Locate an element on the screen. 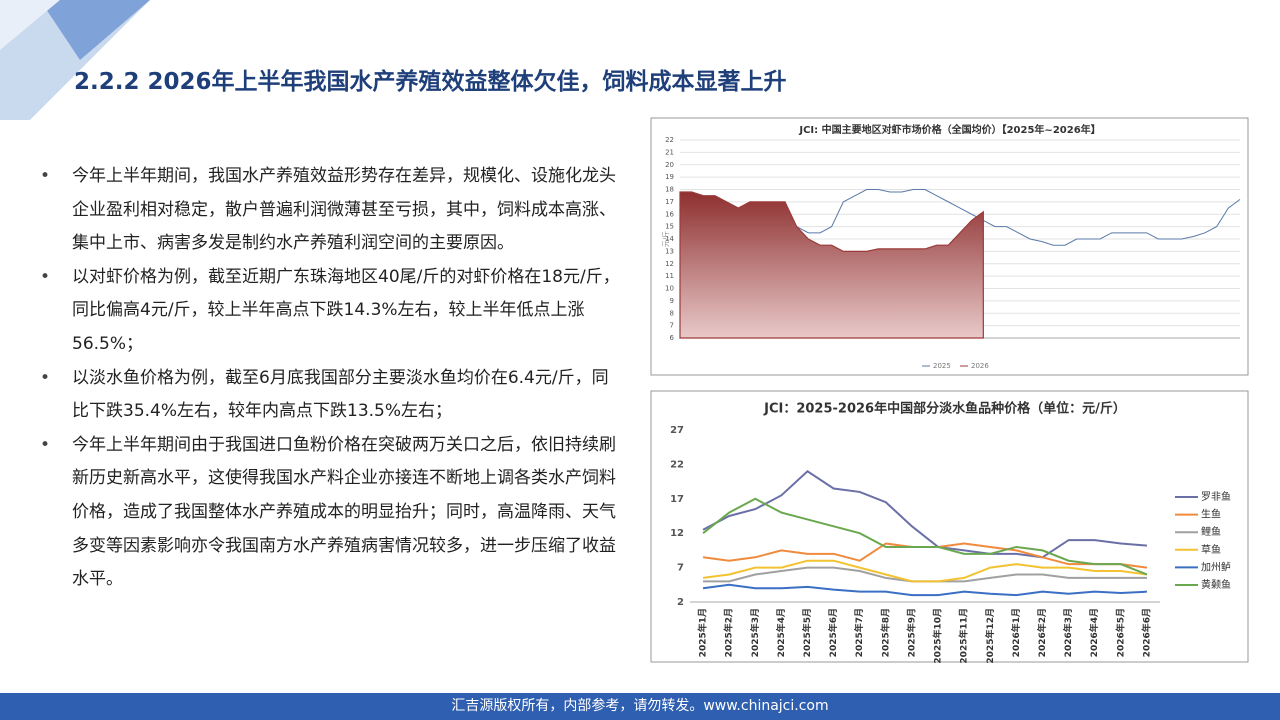 This screenshot has height=720, width=1280. x-tick-label: 2026年4月 is located at coordinates (1094, 632).